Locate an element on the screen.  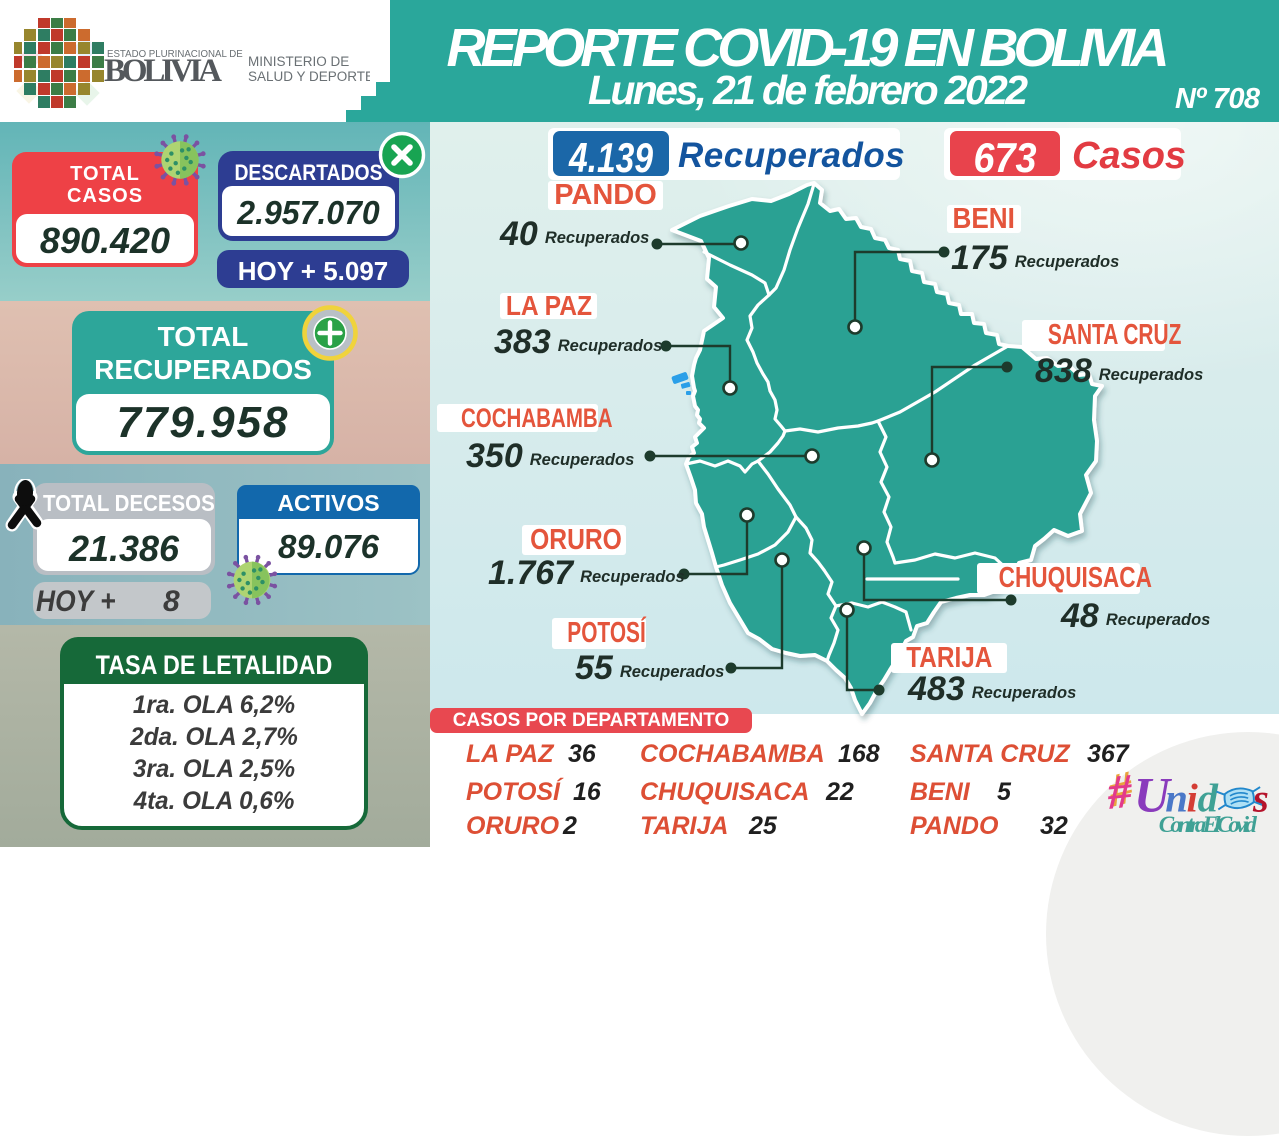
svg-text: SALUD Y DEPORTES is located at coordinates (309, 76).